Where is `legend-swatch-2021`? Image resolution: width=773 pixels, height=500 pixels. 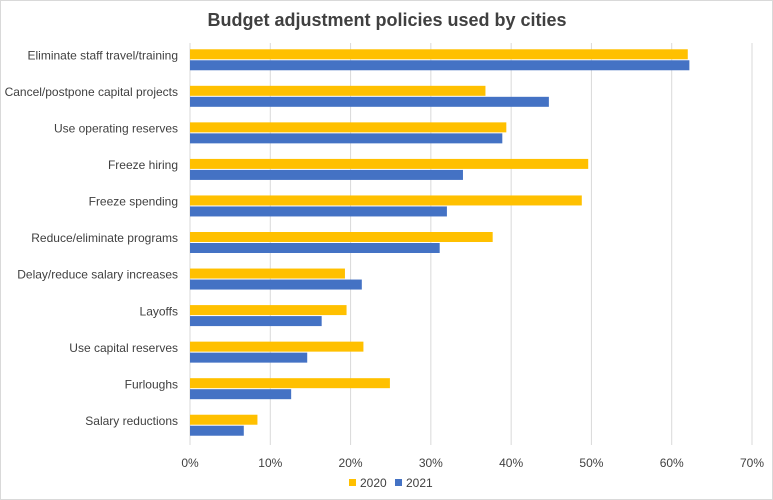 legend-swatch-2021 is located at coordinates (398, 482).